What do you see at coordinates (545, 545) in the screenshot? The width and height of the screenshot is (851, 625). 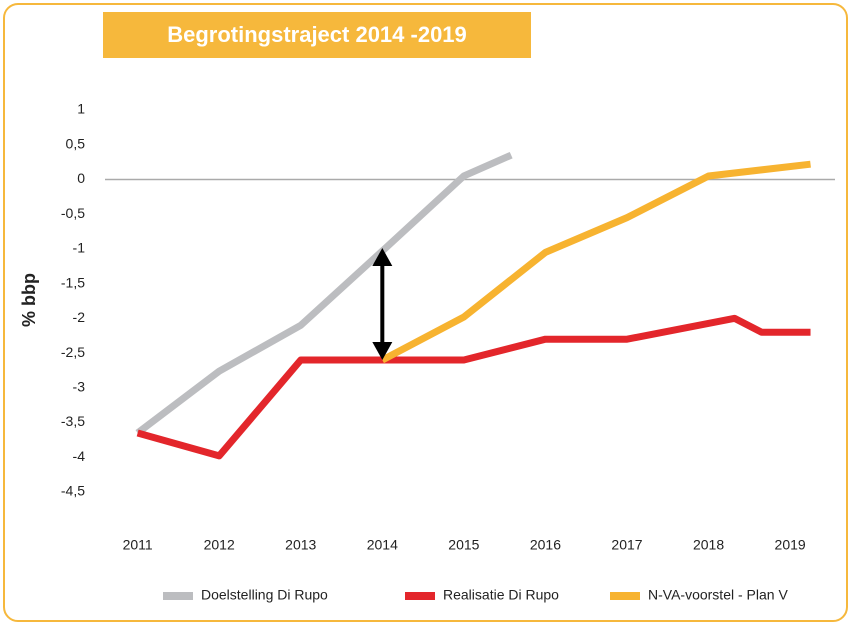 I see `x-tick-label: 2016` at bounding box center [545, 545].